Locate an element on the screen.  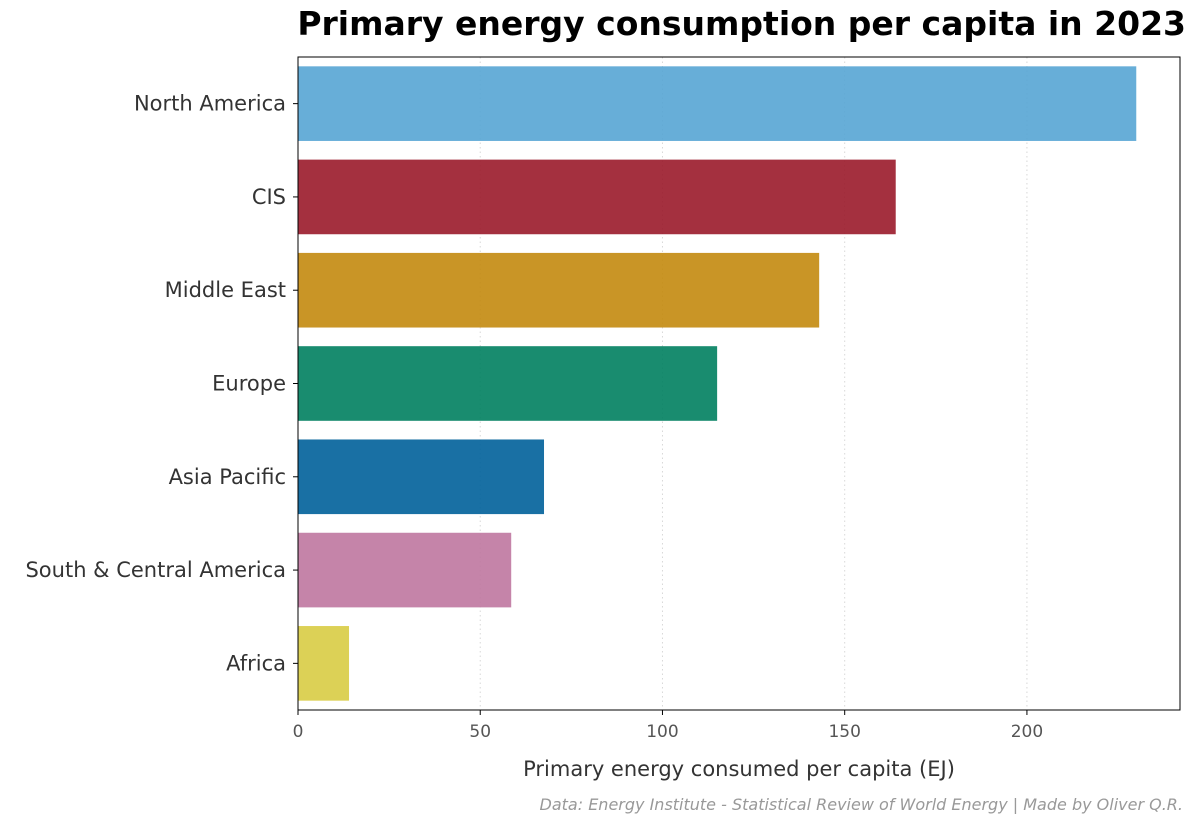
category-label: South & Central America is located at coordinates (155, 570).